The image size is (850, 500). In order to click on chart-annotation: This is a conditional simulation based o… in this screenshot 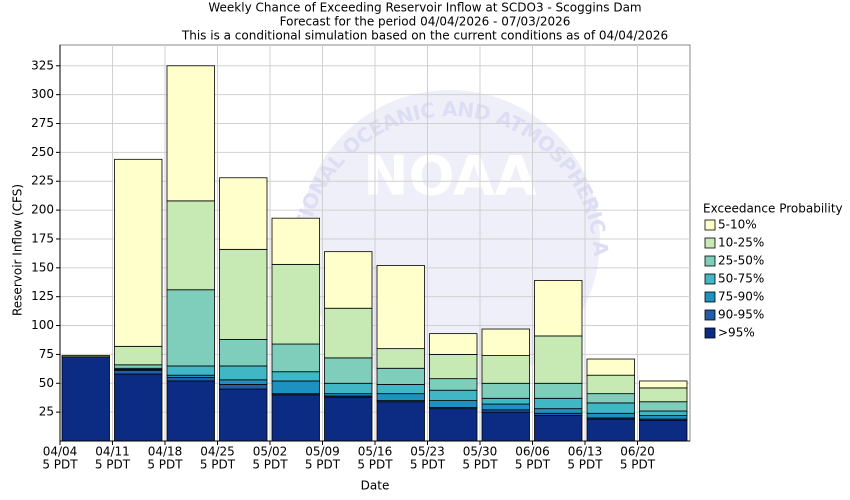, I will do `click(424, 36)`.